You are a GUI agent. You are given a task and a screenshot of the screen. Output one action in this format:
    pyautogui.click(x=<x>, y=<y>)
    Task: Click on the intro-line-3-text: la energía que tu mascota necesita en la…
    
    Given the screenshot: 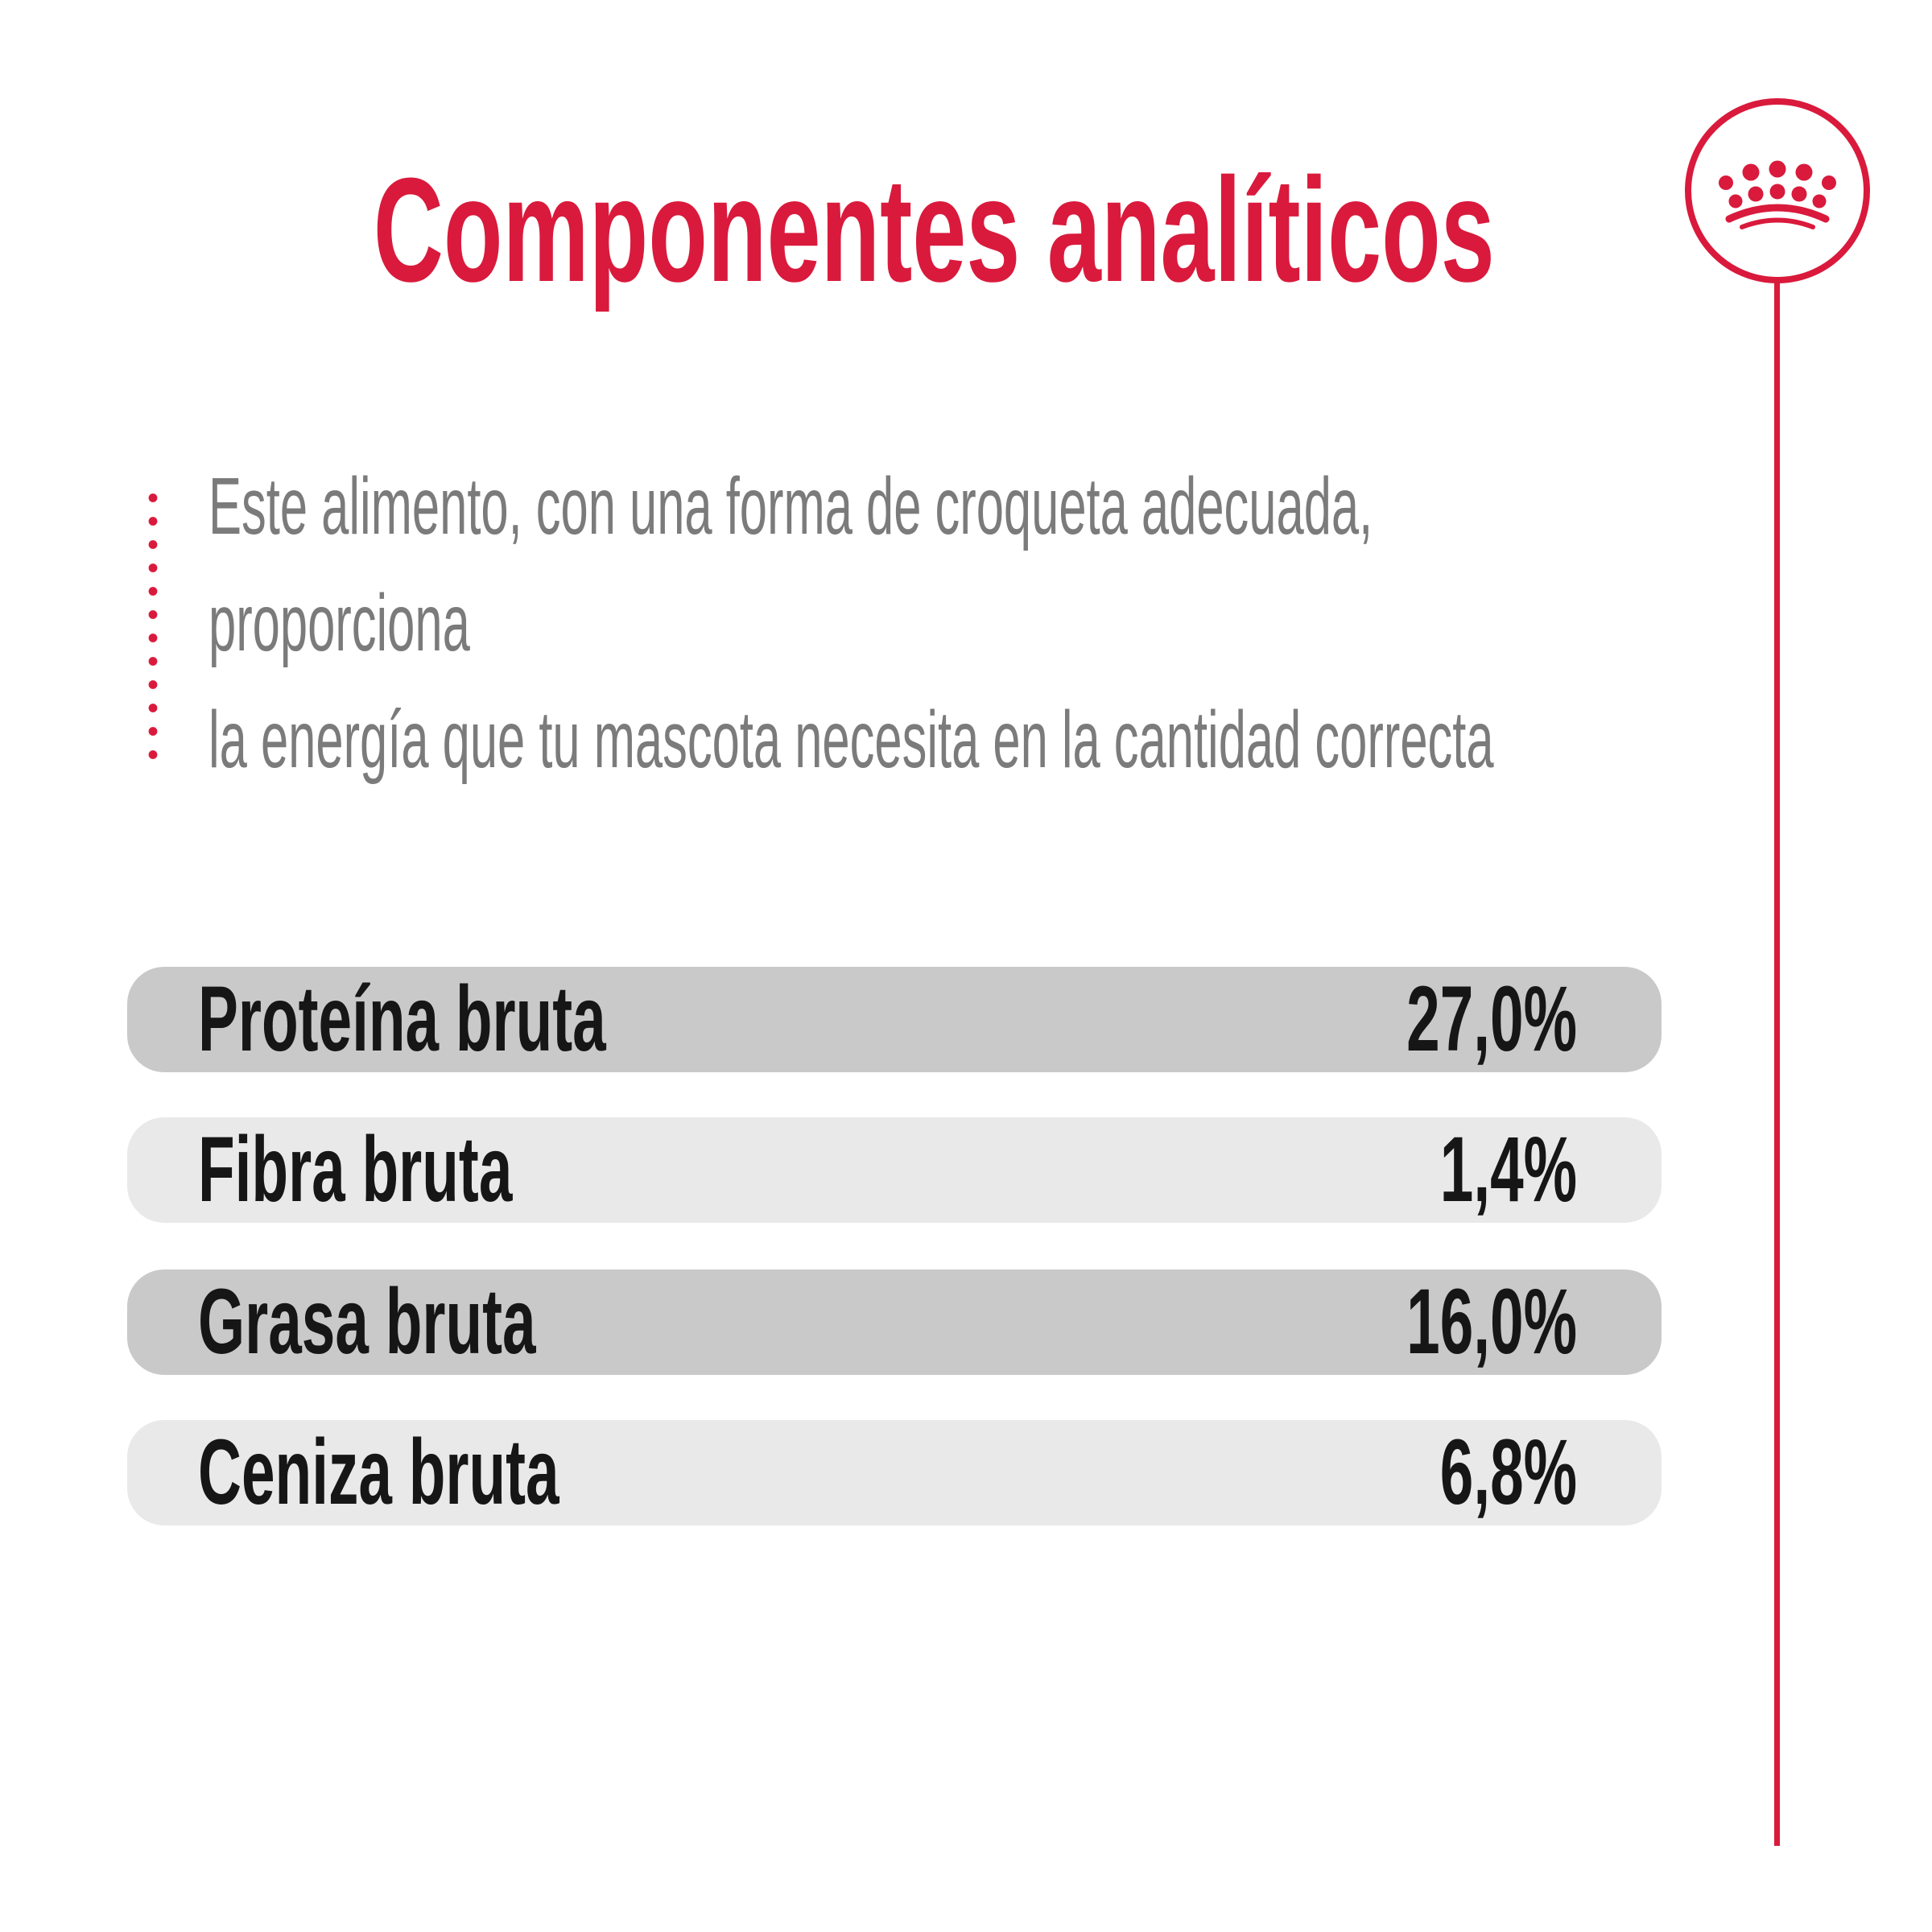 What is the action you would take?
    pyautogui.click(x=851, y=740)
    